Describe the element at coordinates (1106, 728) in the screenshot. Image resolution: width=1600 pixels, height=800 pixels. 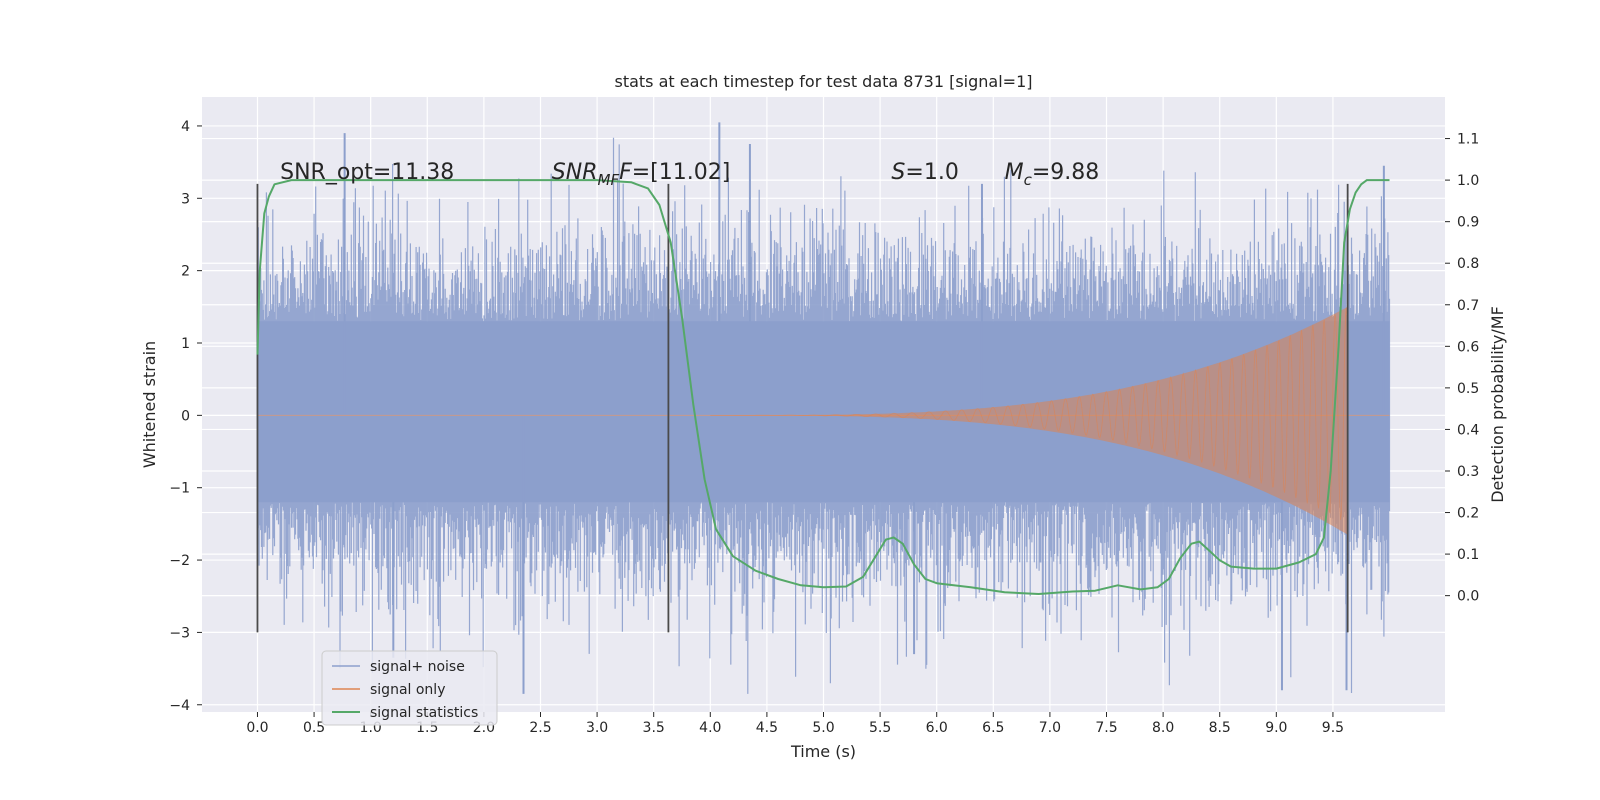
I see `x-tick-label: 7.5` at that location.